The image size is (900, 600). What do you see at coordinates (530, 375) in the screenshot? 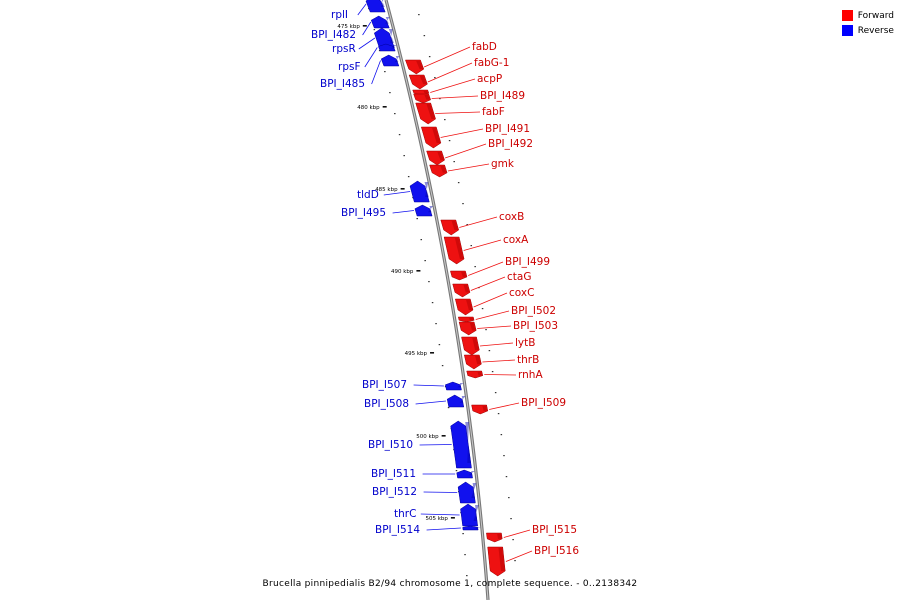
I see `gene-label-rnha: rnhA` at bounding box center [530, 375].